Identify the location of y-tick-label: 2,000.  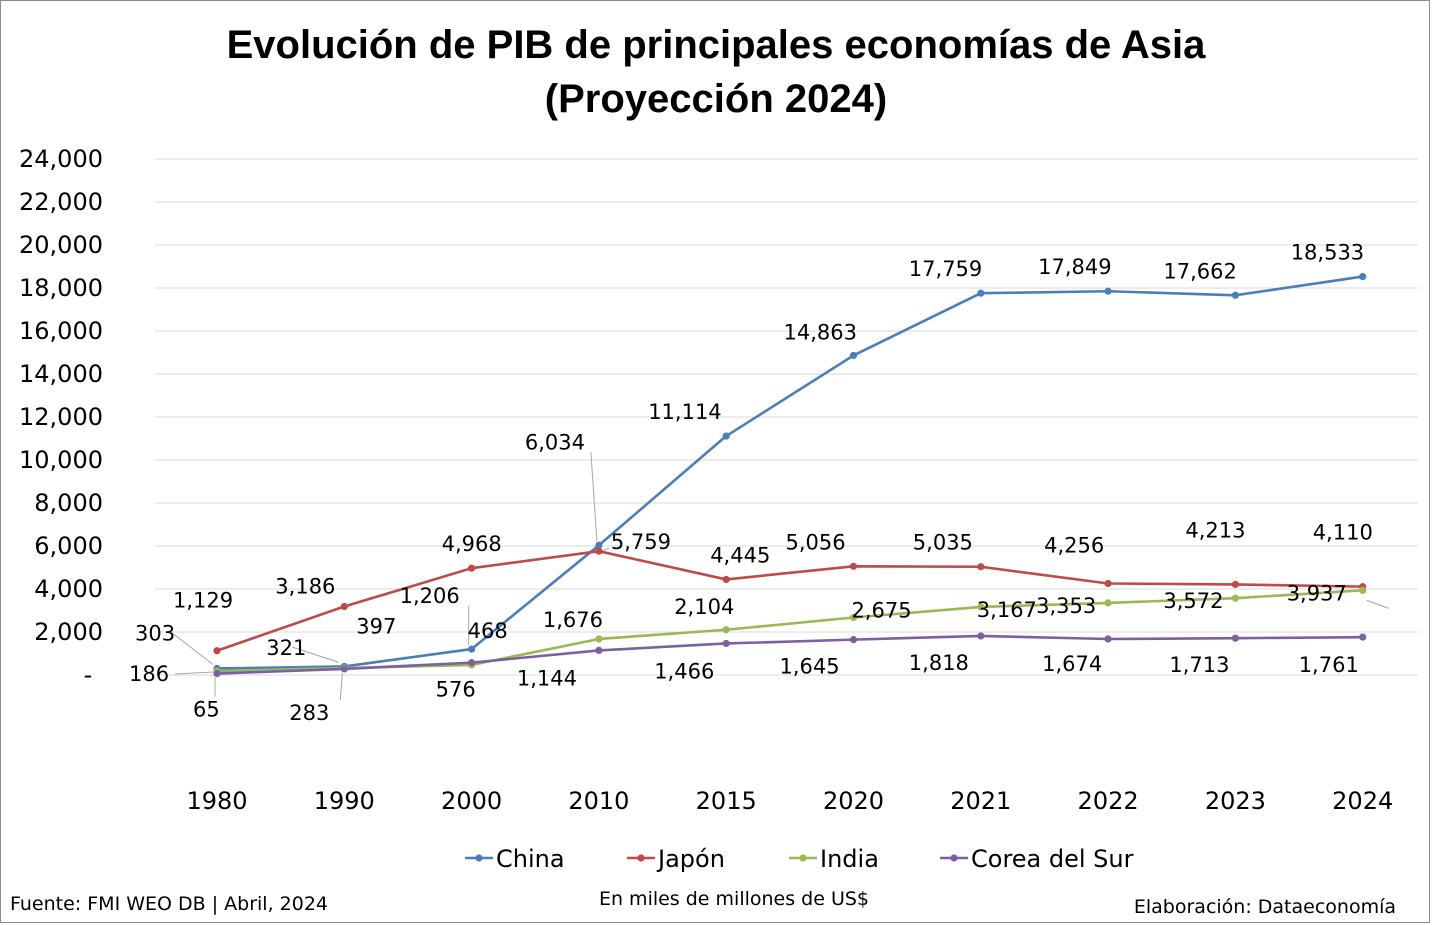
(68, 632).